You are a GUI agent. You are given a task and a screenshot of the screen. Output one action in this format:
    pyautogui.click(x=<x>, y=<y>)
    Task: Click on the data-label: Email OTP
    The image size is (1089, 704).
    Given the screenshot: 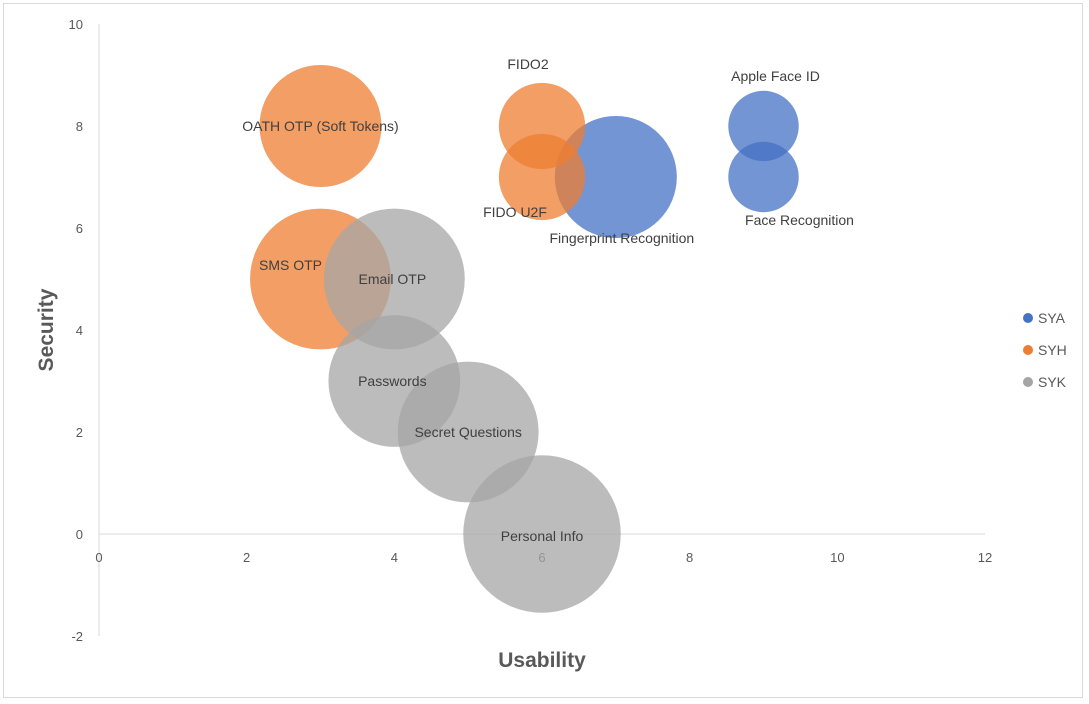 What is the action you would take?
    pyautogui.click(x=392, y=279)
    